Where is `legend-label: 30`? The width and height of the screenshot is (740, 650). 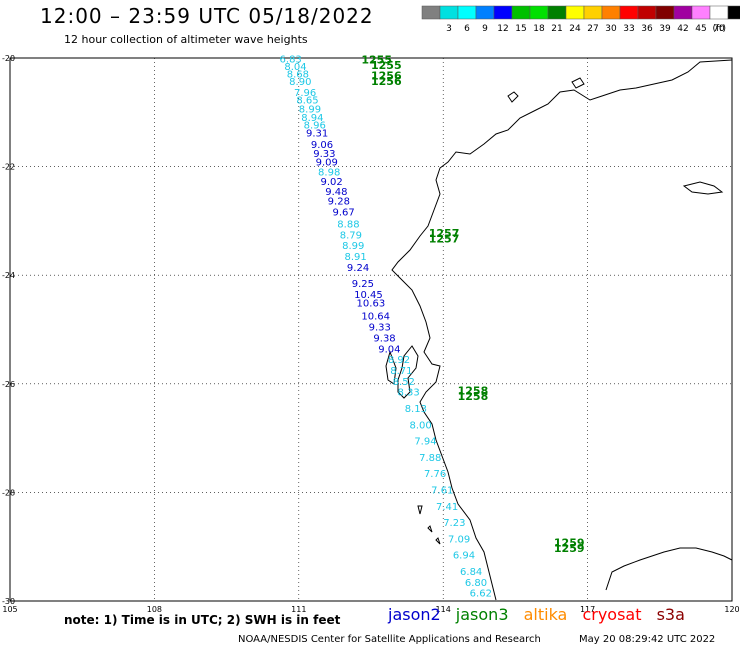
legend-label: 30 is located at coordinates (611, 29).